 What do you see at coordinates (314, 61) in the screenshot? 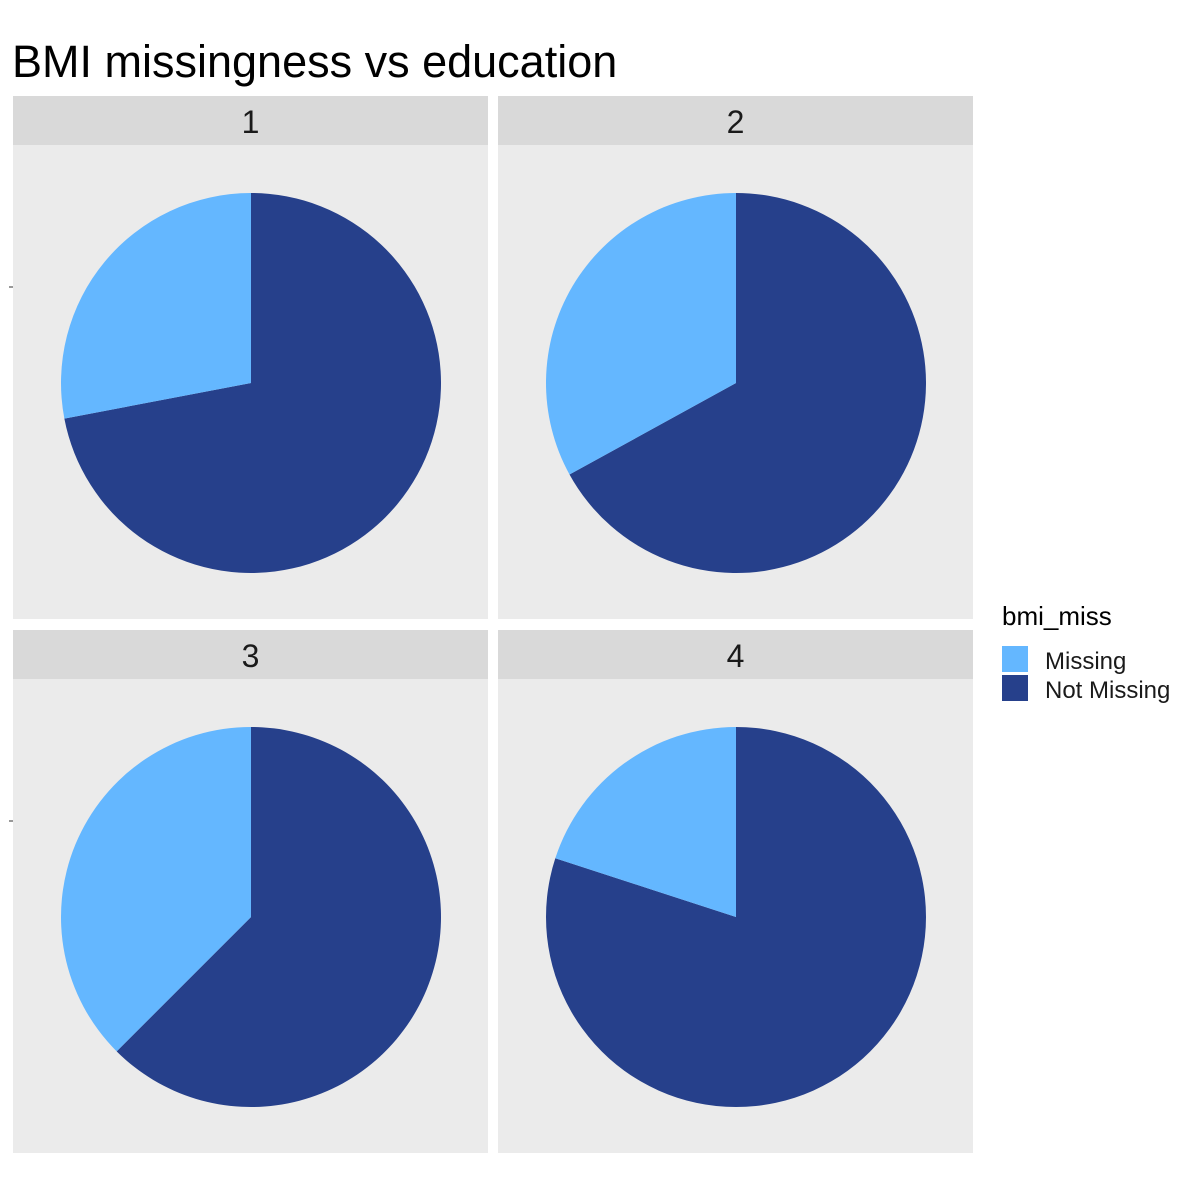
I see `chart-title: BMI missingness vs education` at bounding box center [314, 61].